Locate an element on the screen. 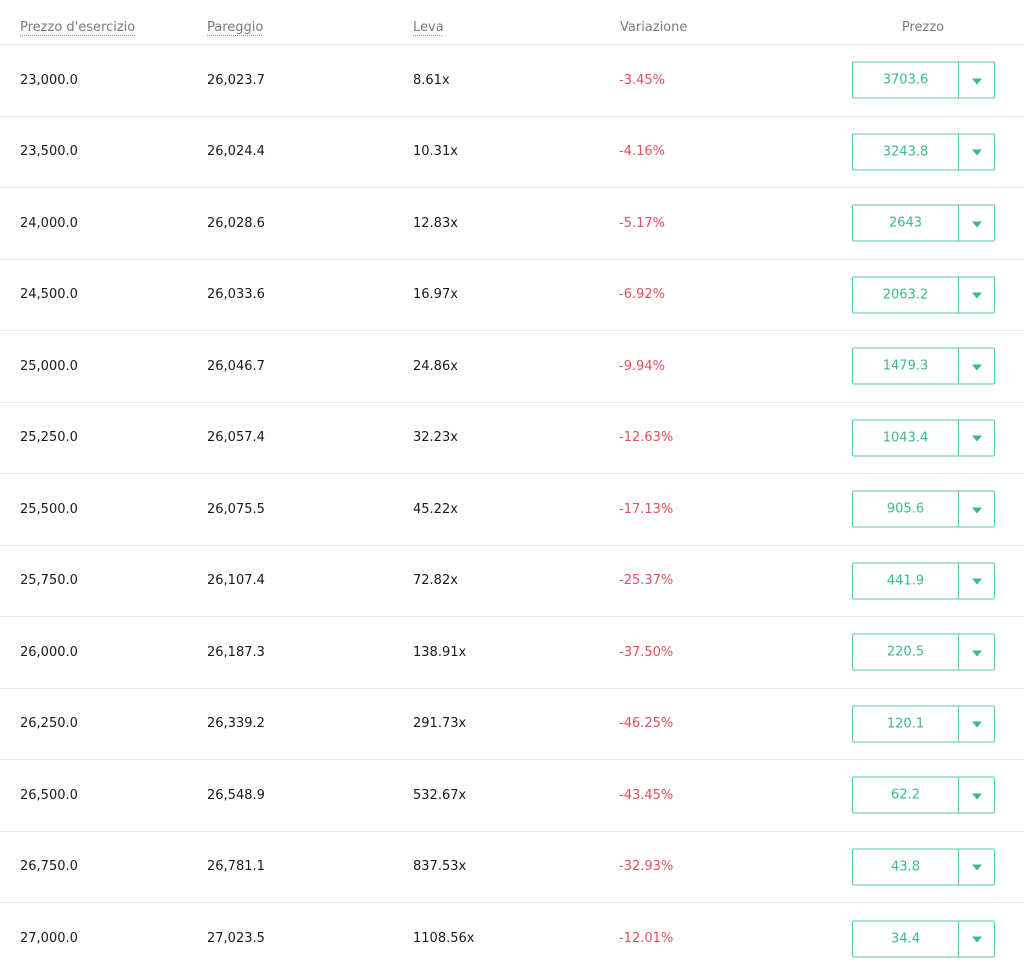 The height and width of the screenshot is (975, 1024). price-button: 220.5 is located at coordinates (923, 652).